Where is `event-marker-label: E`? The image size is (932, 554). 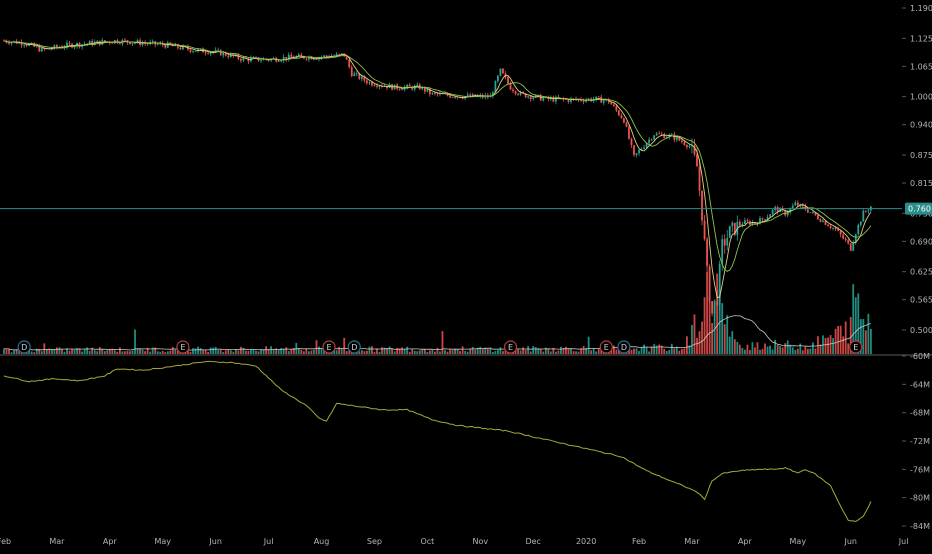
event-marker-label: E is located at coordinates (606, 347).